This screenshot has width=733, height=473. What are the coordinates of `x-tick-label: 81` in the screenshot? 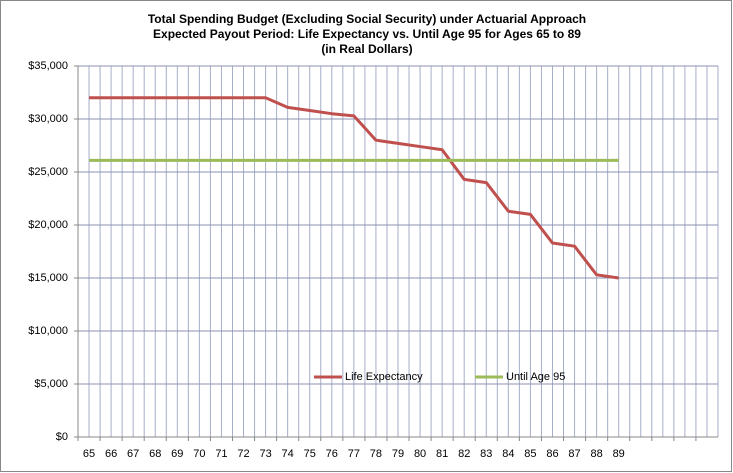 It's located at (442, 454).